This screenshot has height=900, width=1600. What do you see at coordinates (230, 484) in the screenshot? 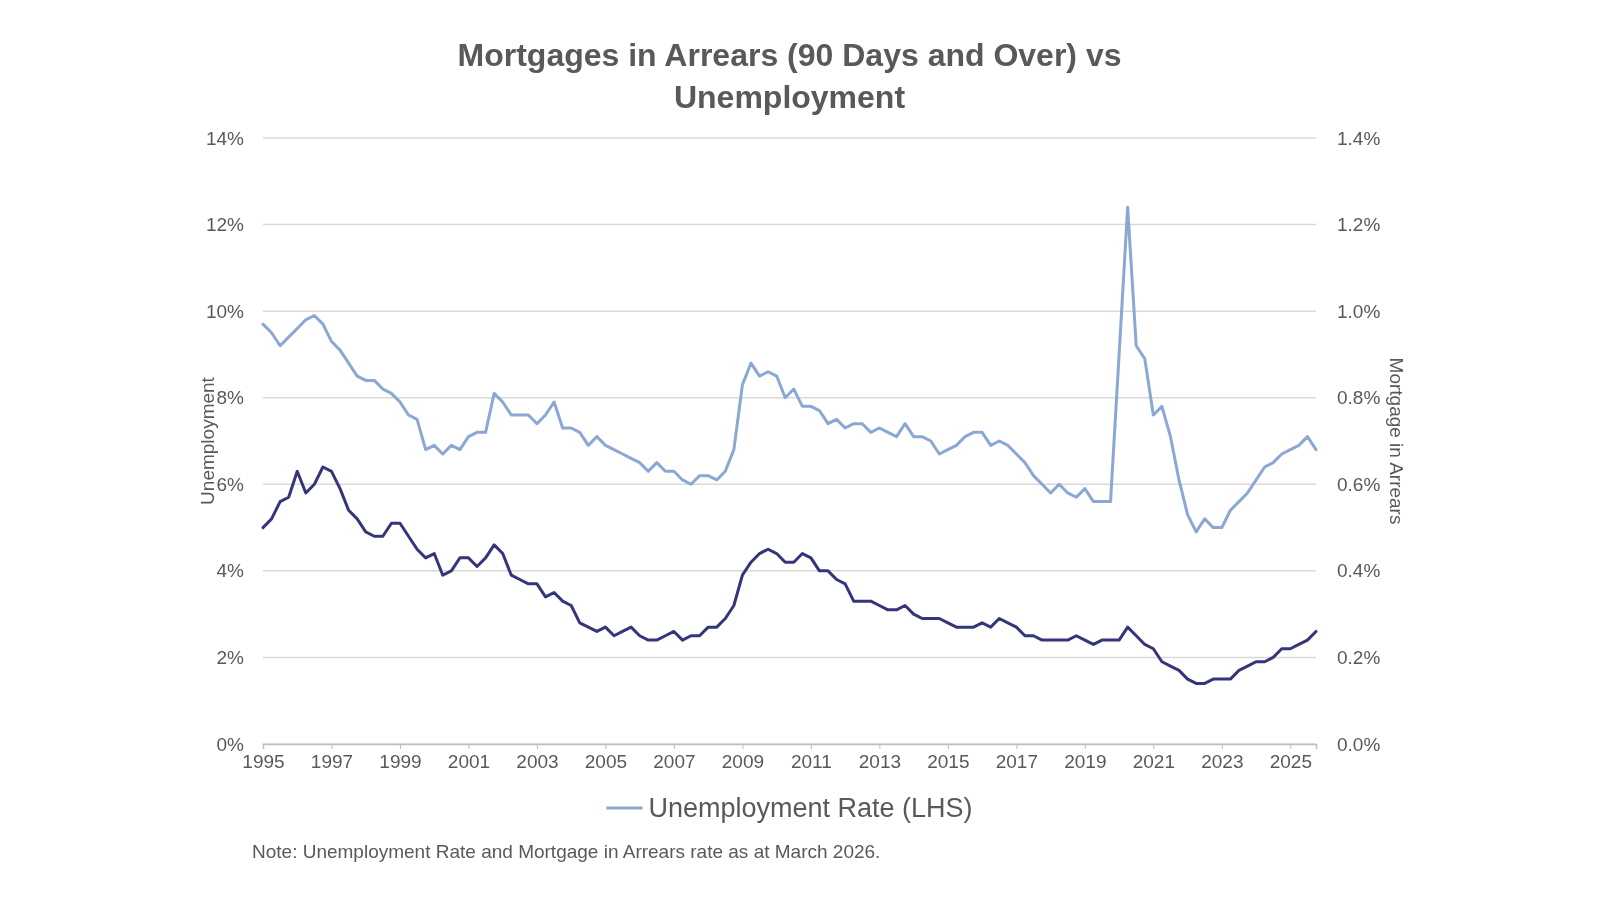
I see `y-tick-label: 6%` at bounding box center [230, 484].